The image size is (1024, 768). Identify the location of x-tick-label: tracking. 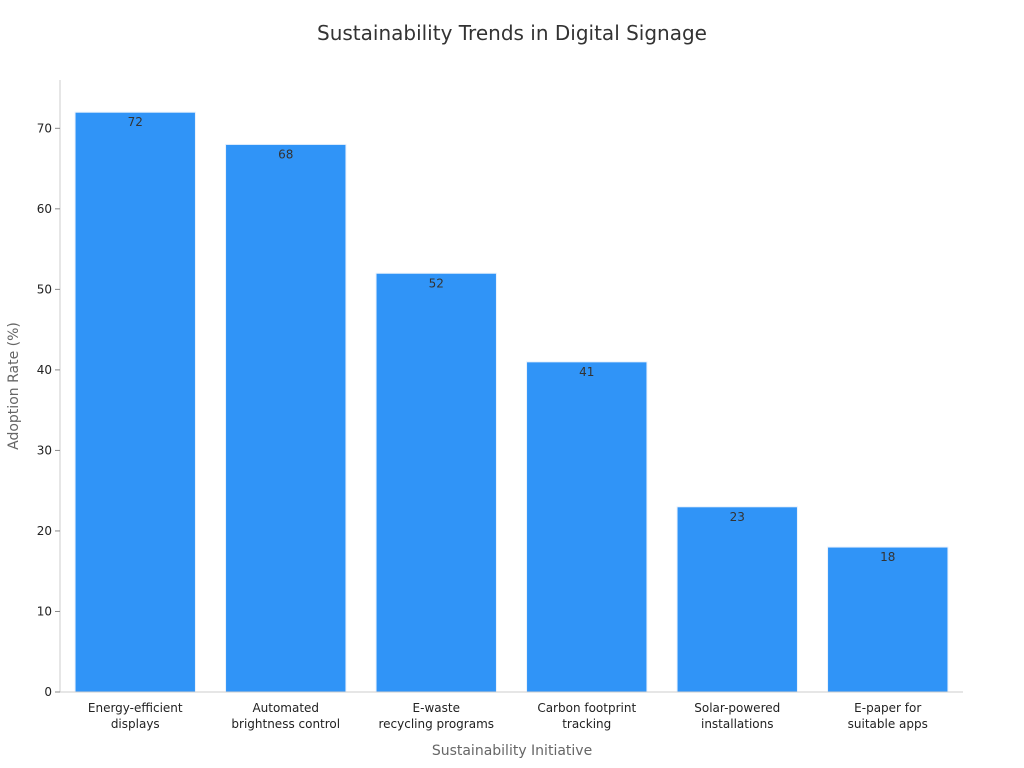
(586, 724).